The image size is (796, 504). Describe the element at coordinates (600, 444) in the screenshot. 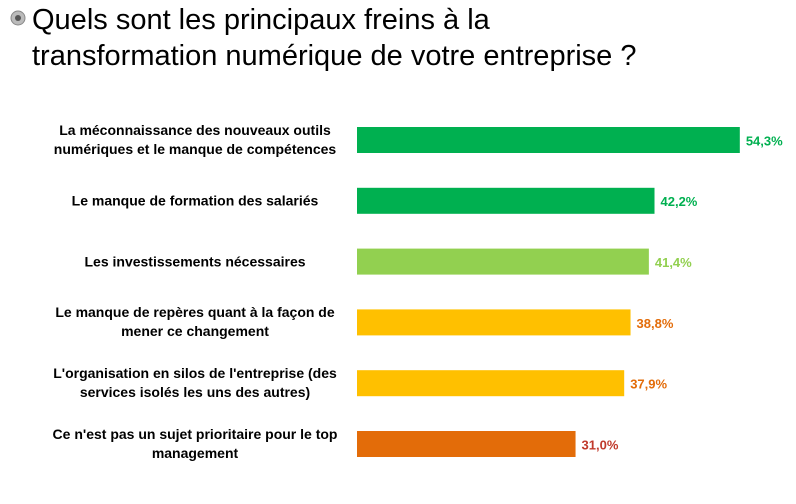

I see `value-label: 31,0%` at that location.